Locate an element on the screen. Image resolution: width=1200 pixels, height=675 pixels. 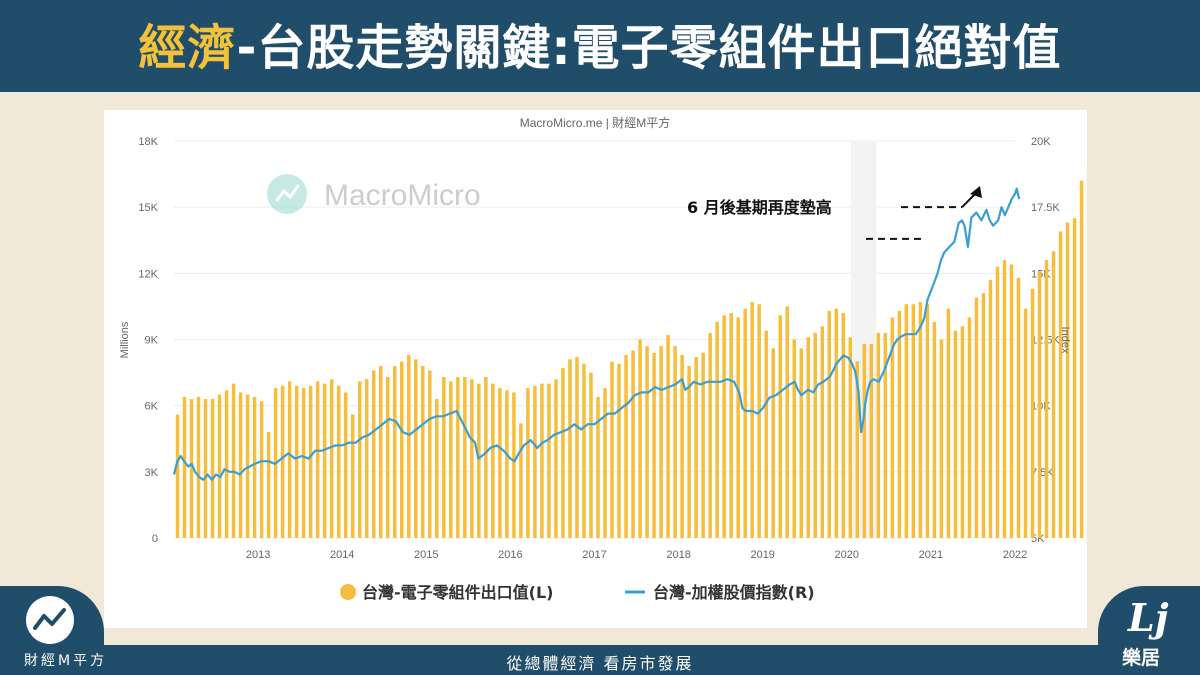
y-left-tick-label: 15K is located at coordinates (148, 208).